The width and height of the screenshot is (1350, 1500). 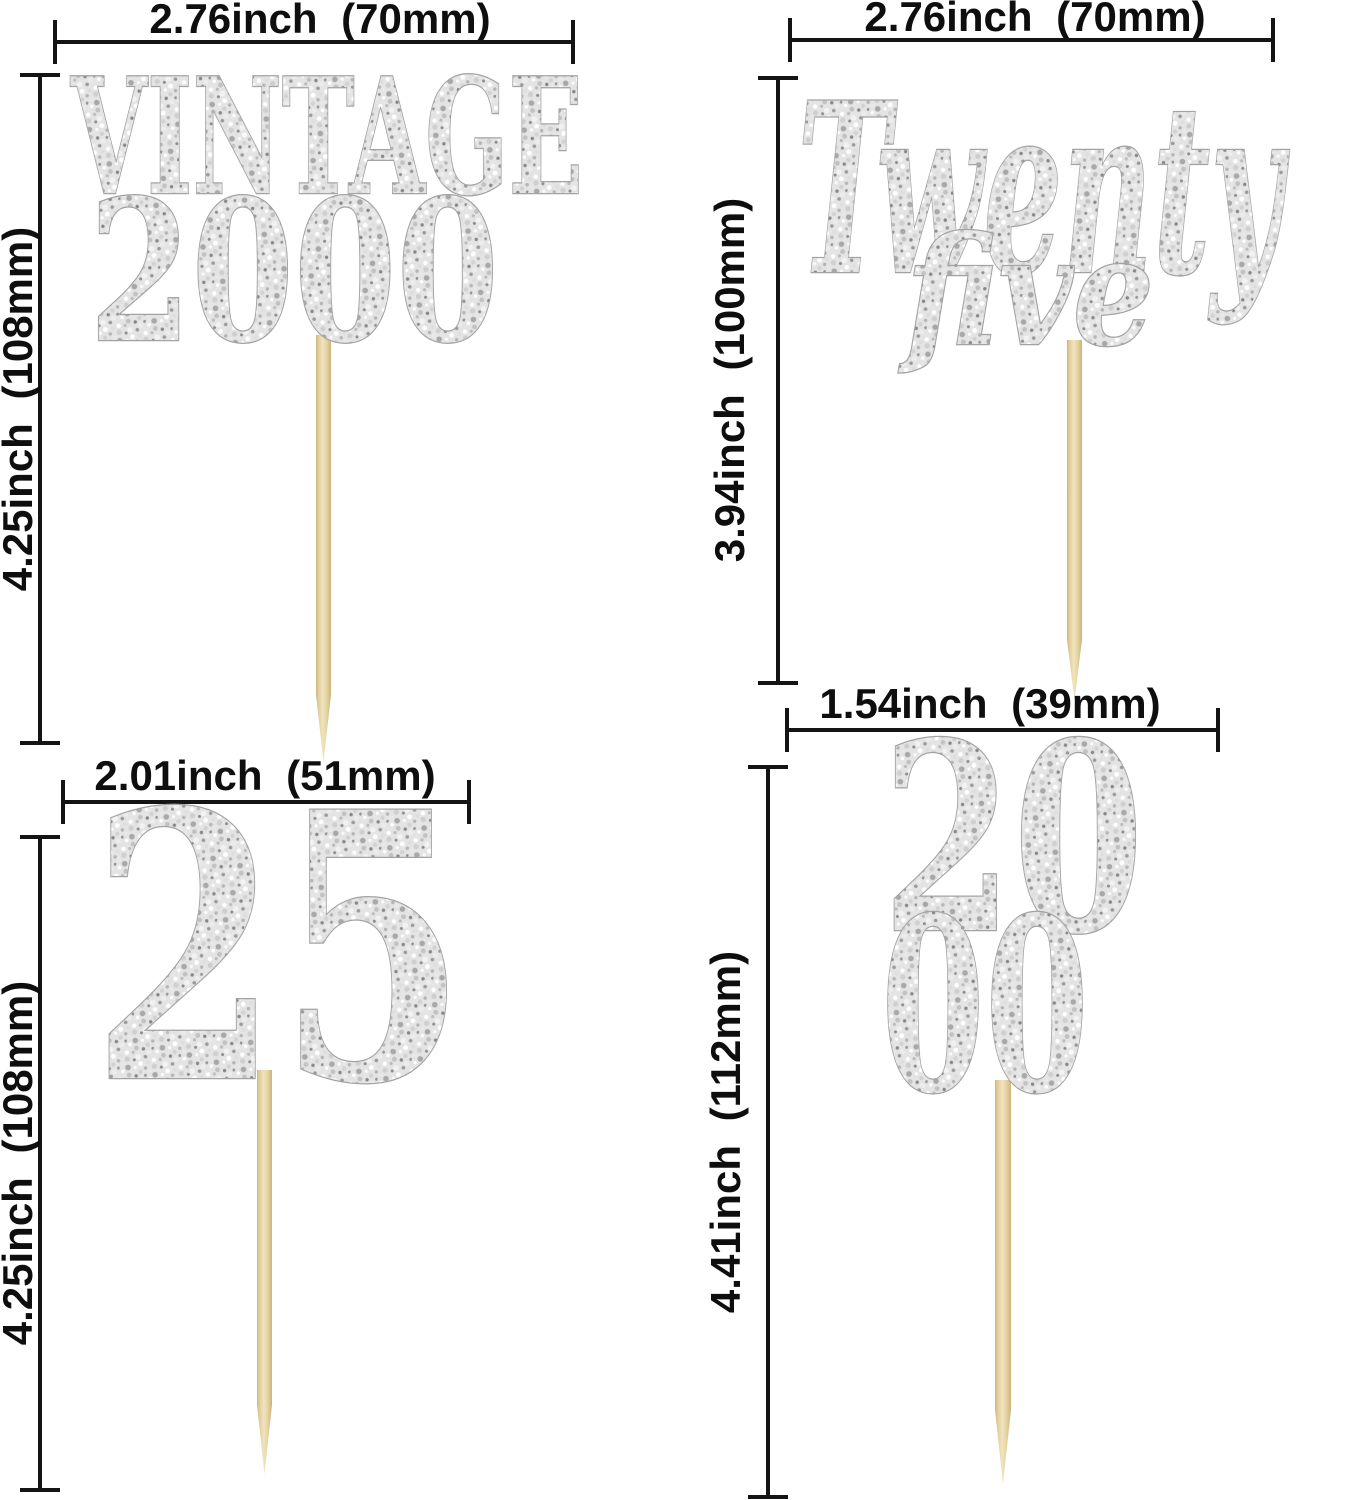 What do you see at coordinates (1026, 292) in the screenshot?
I see `glitter-text-five: five` at bounding box center [1026, 292].